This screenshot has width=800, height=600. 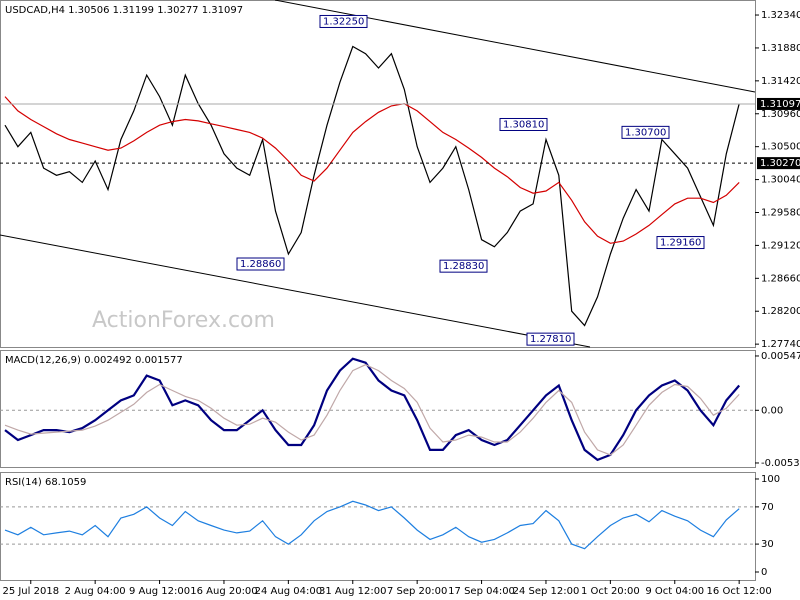 I want to click on watermark: ActionForex.com, so click(x=183, y=320).